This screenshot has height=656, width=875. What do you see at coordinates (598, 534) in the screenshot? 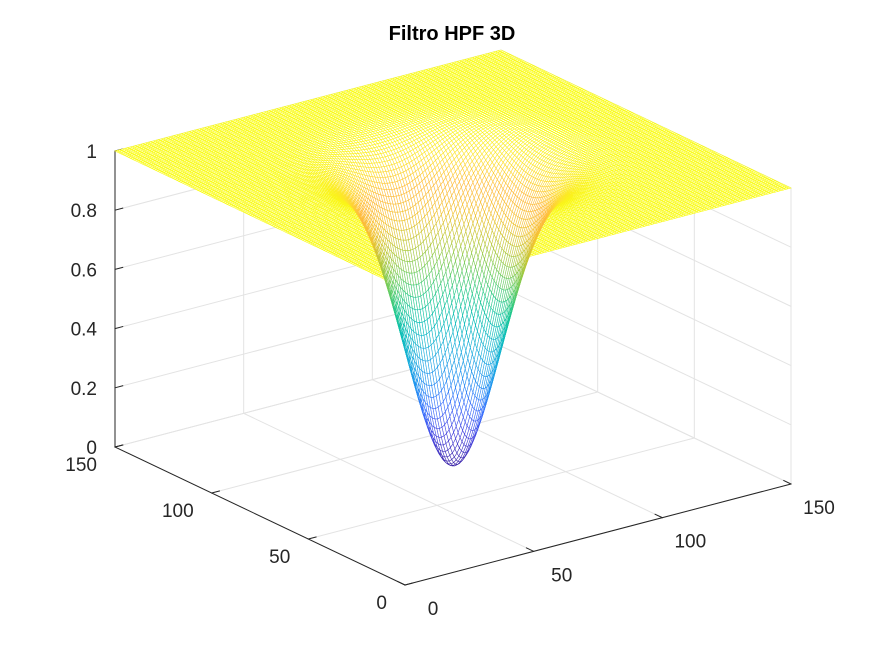
I see `x-axis-line` at bounding box center [598, 534].